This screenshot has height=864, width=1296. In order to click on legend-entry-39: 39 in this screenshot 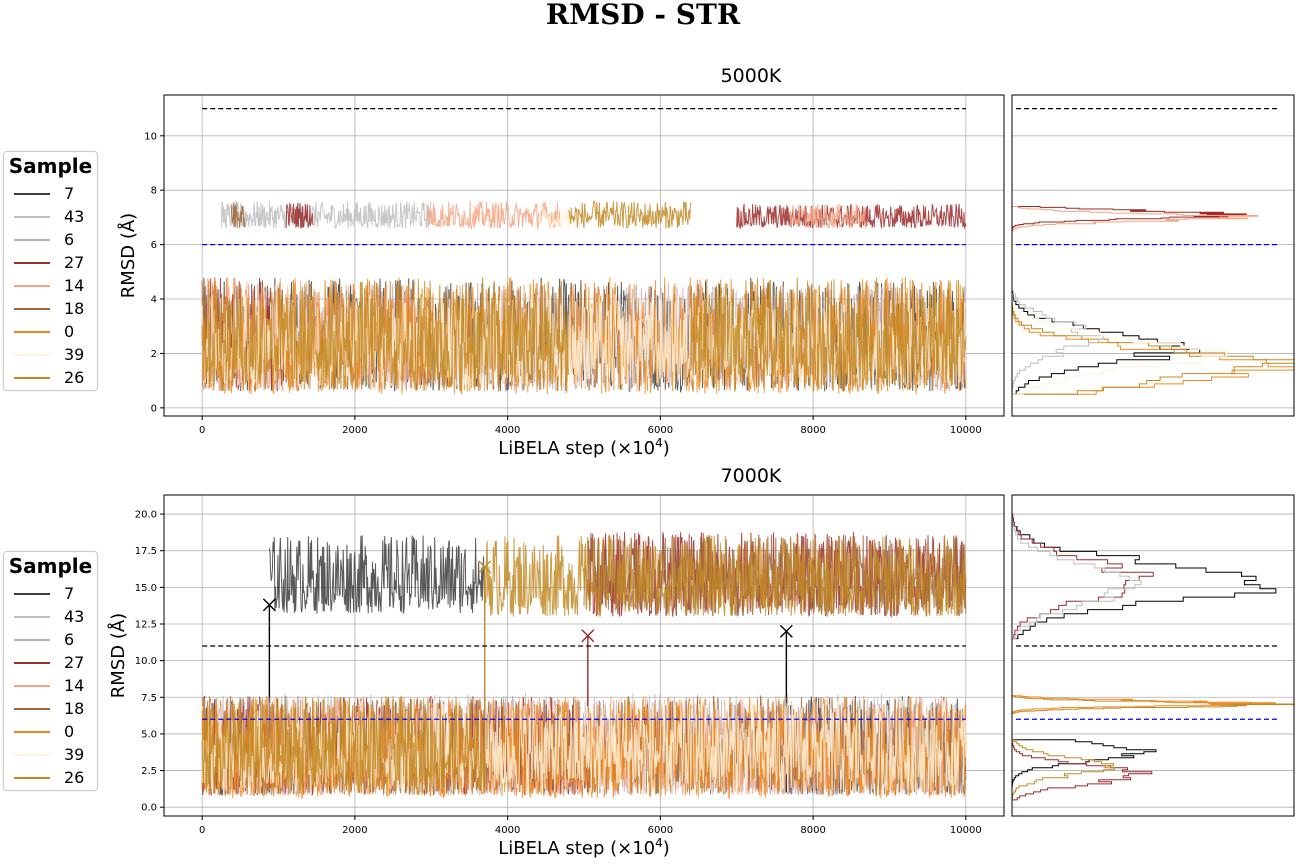, I will do `click(50, 754)`.